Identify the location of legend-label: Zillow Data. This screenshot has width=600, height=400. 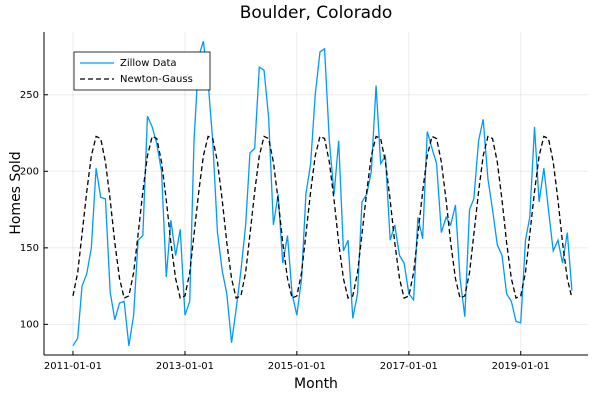
(148, 63).